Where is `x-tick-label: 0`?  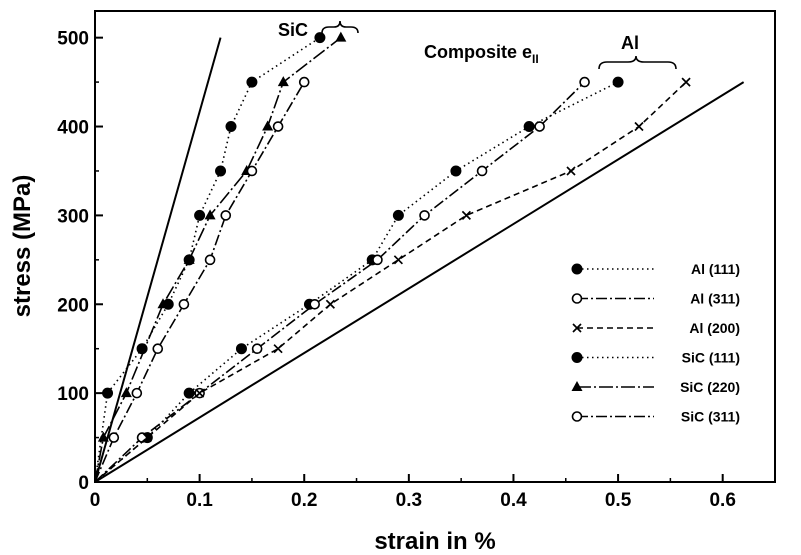 x-tick-label: 0 is located at coordinates (95, 500).